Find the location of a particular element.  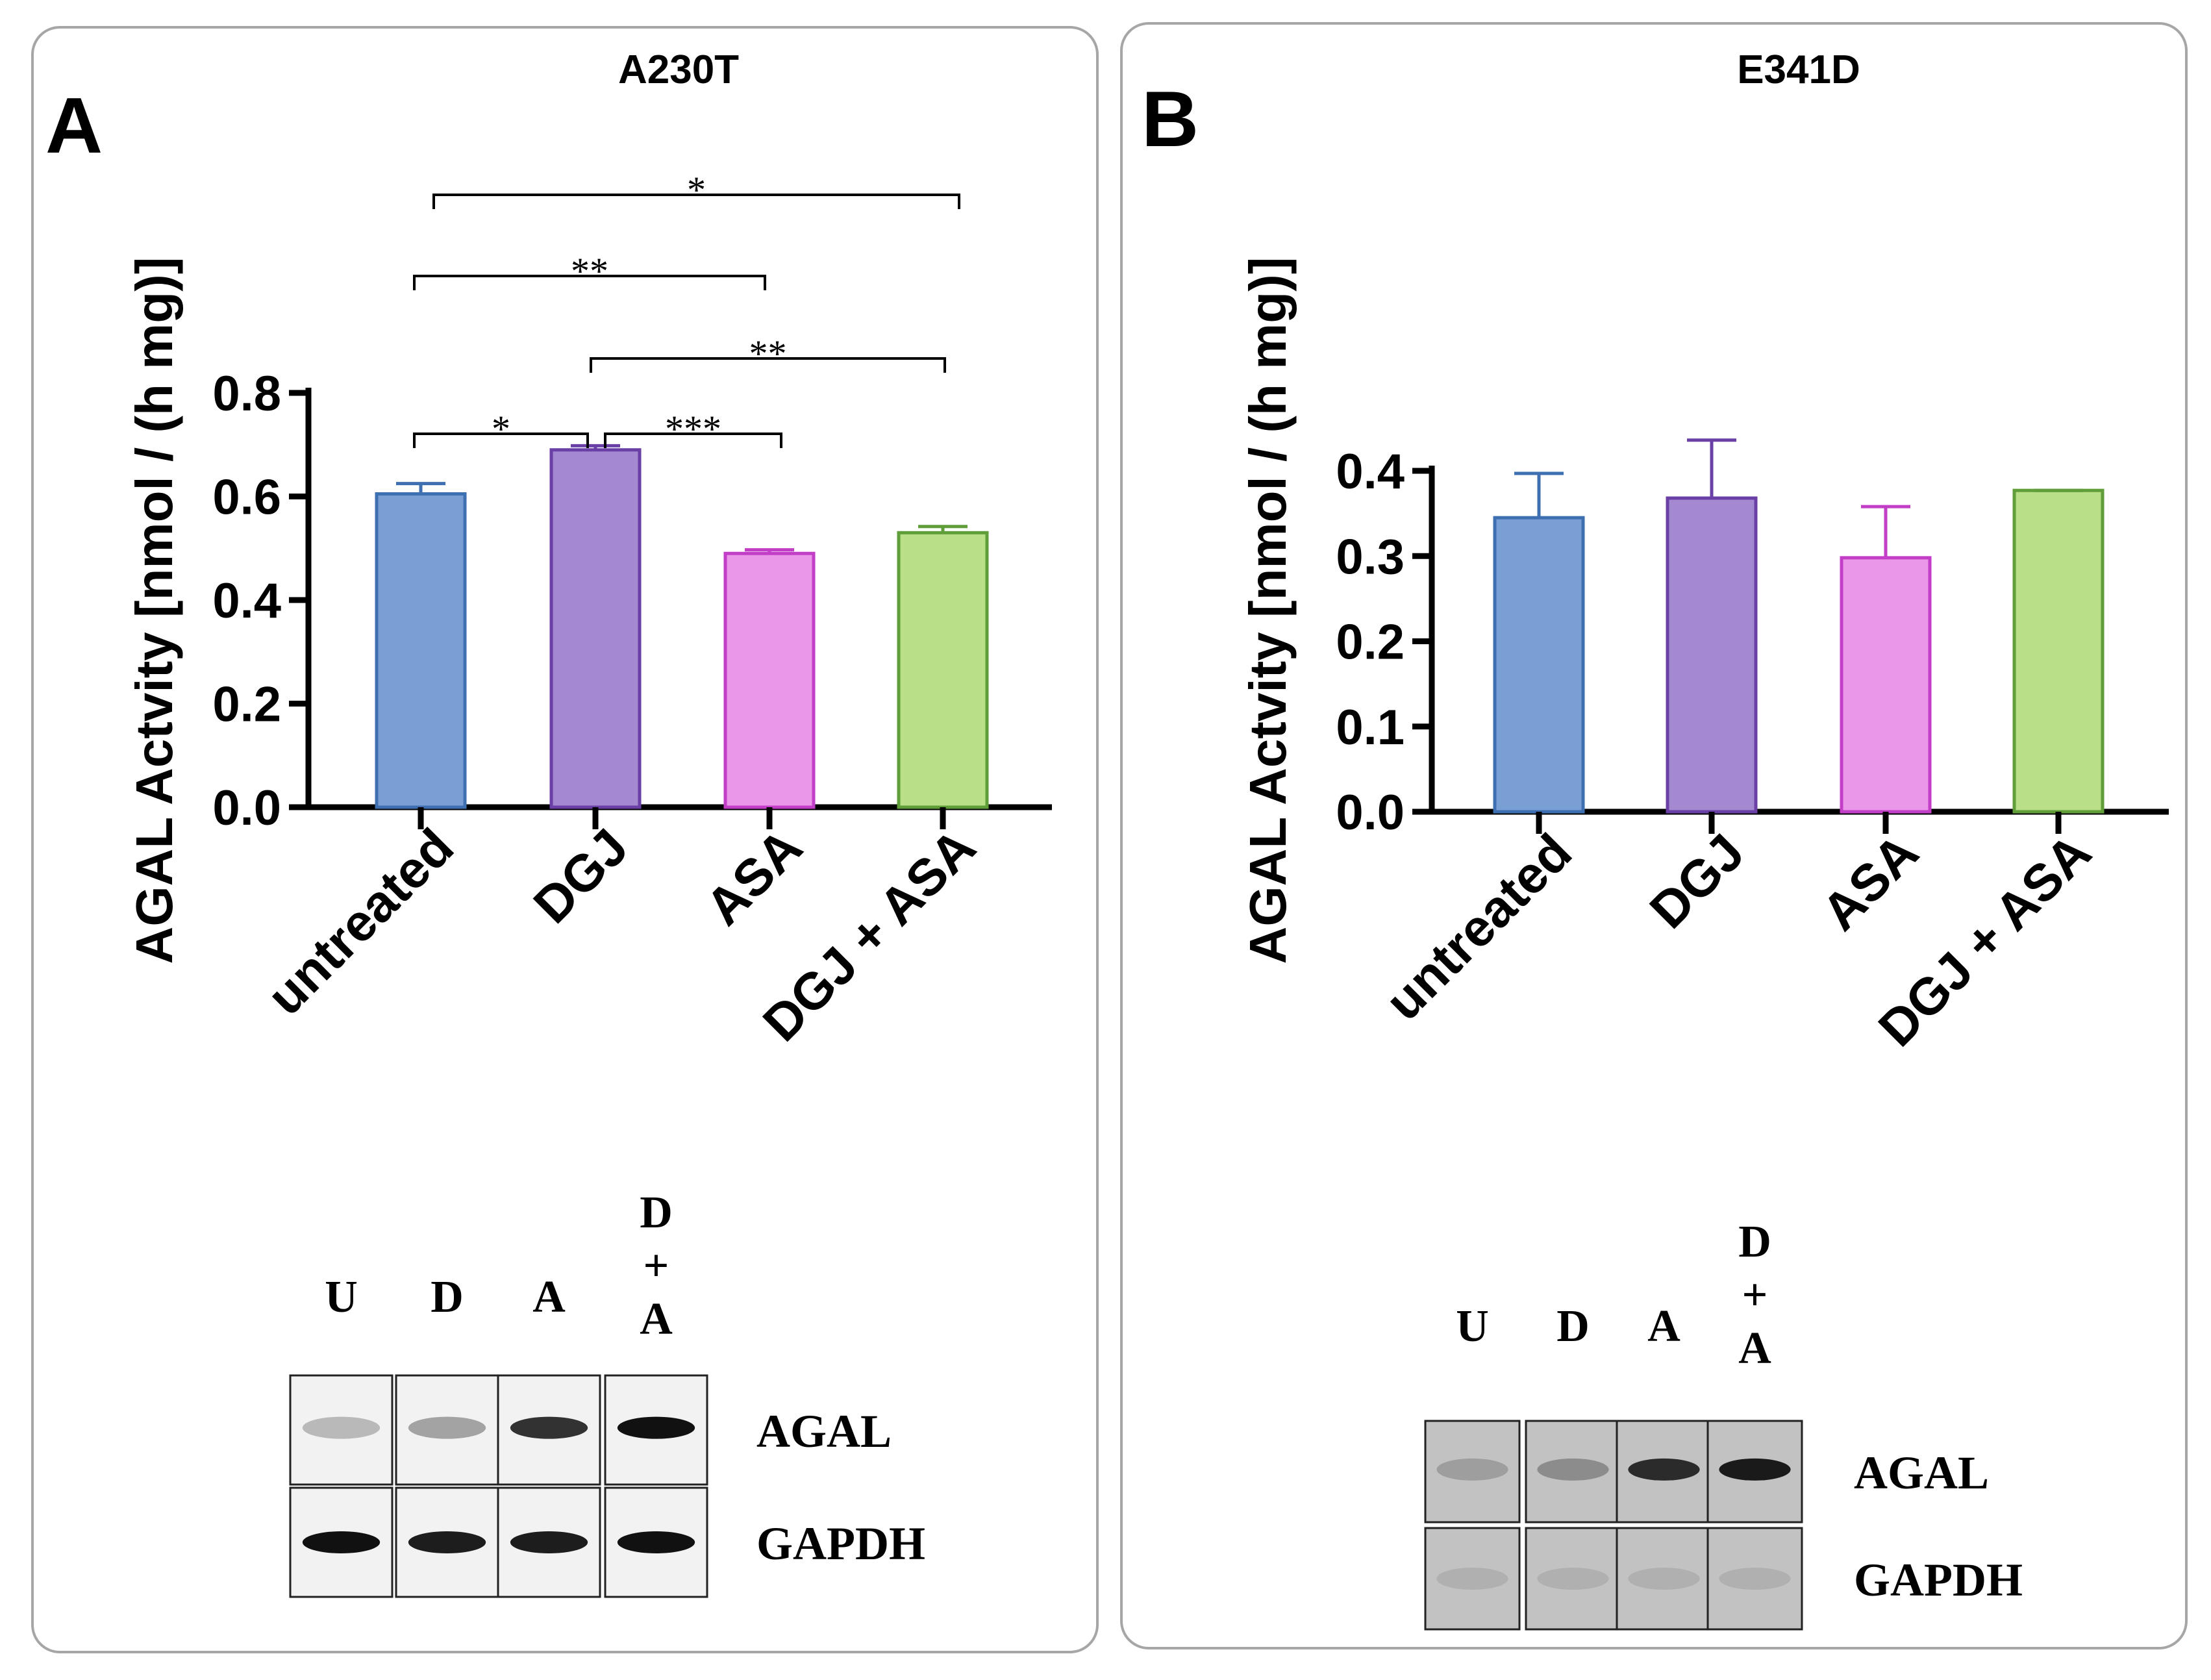

panel-a-letter: A is located at coordinates (74, 125).